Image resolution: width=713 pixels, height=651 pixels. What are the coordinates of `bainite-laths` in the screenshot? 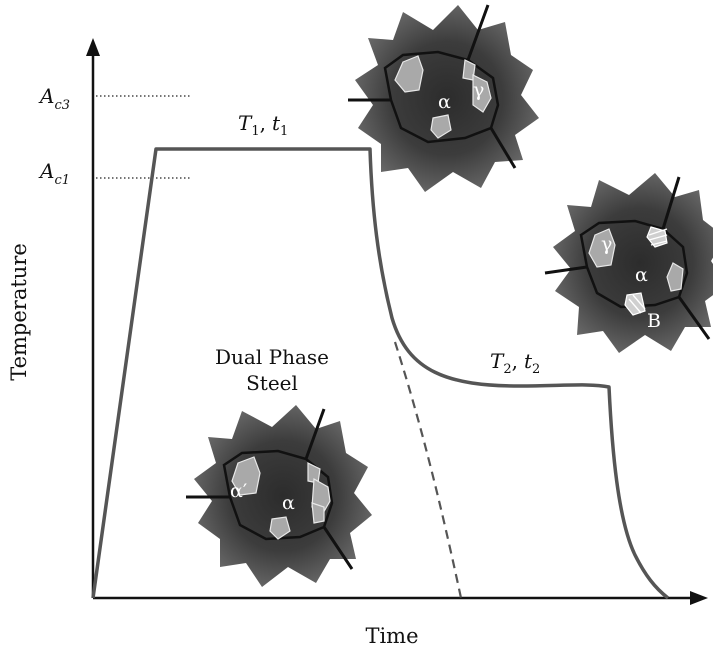 It's located at (648, 271).